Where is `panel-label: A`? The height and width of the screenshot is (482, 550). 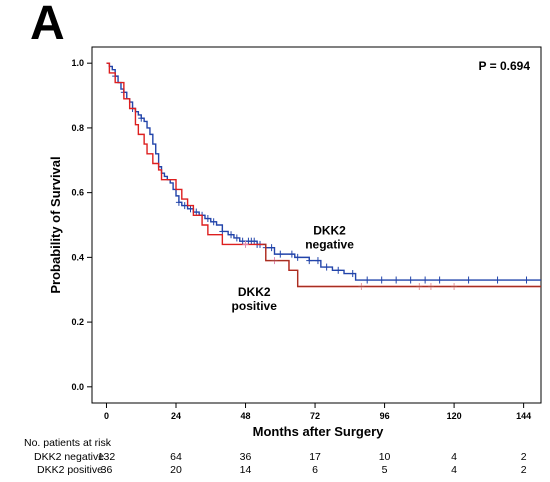 panel-label: A is located at coordinates (47, 25).